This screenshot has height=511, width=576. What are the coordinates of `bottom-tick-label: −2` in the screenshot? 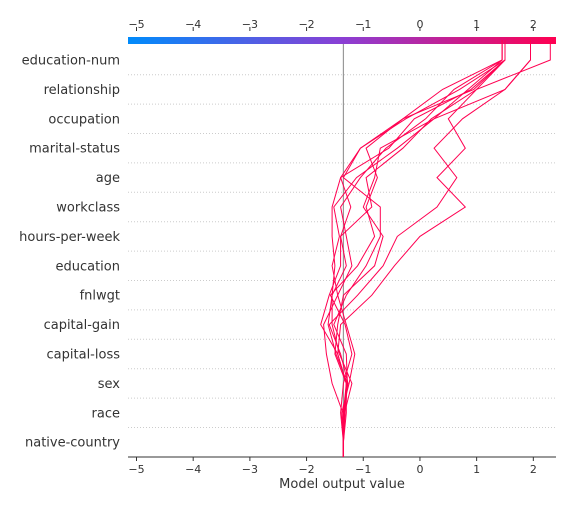 It's located at (306, 469).